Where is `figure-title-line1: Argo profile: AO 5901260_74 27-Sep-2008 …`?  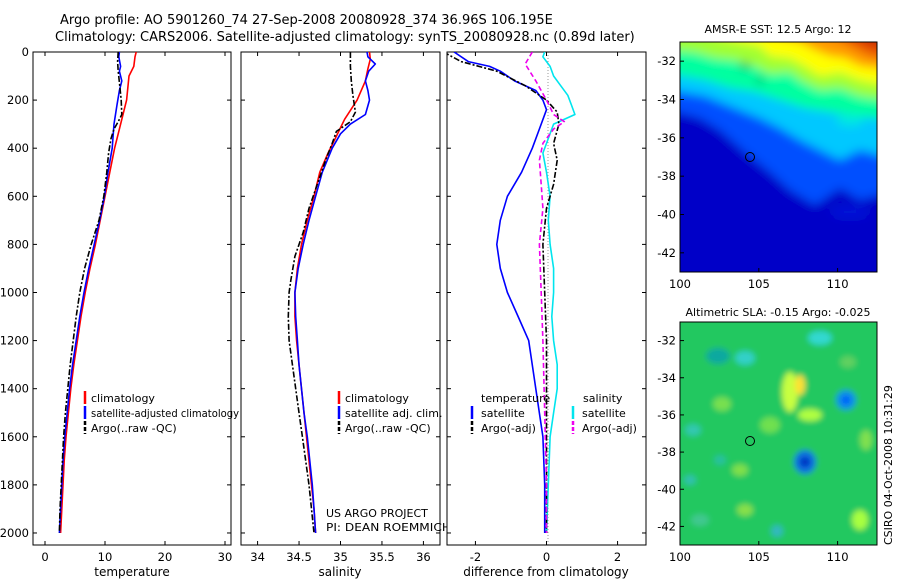 figure-title-line1: Argo profile: AO 5901260_74 27-Sep-2008 … is located at coordinates (306, 20).